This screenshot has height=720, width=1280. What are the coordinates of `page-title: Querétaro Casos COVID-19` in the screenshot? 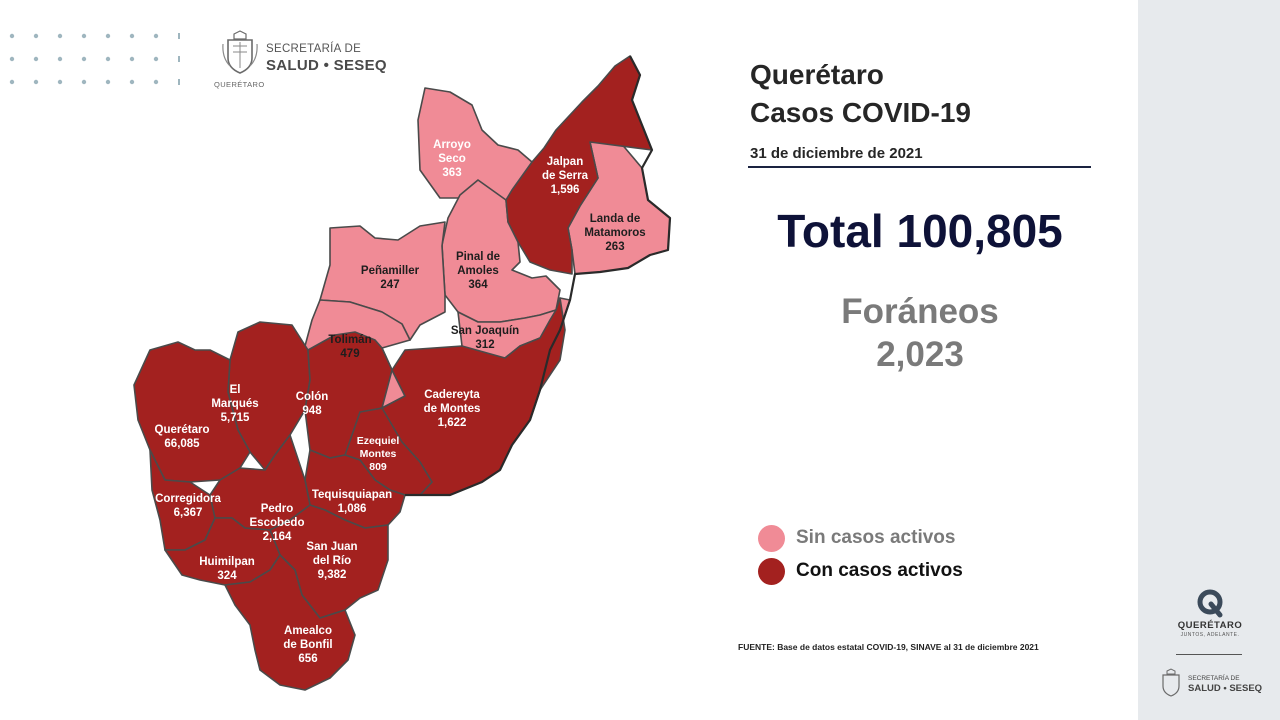 It's located at (860, 94).